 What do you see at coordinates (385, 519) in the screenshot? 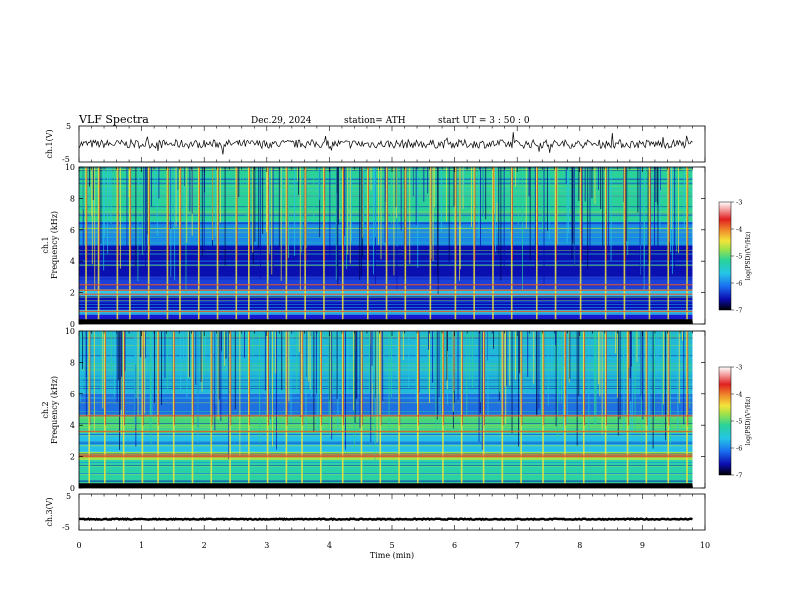
I see `ch3-waveform-trace` at bounding box center [385, 519].